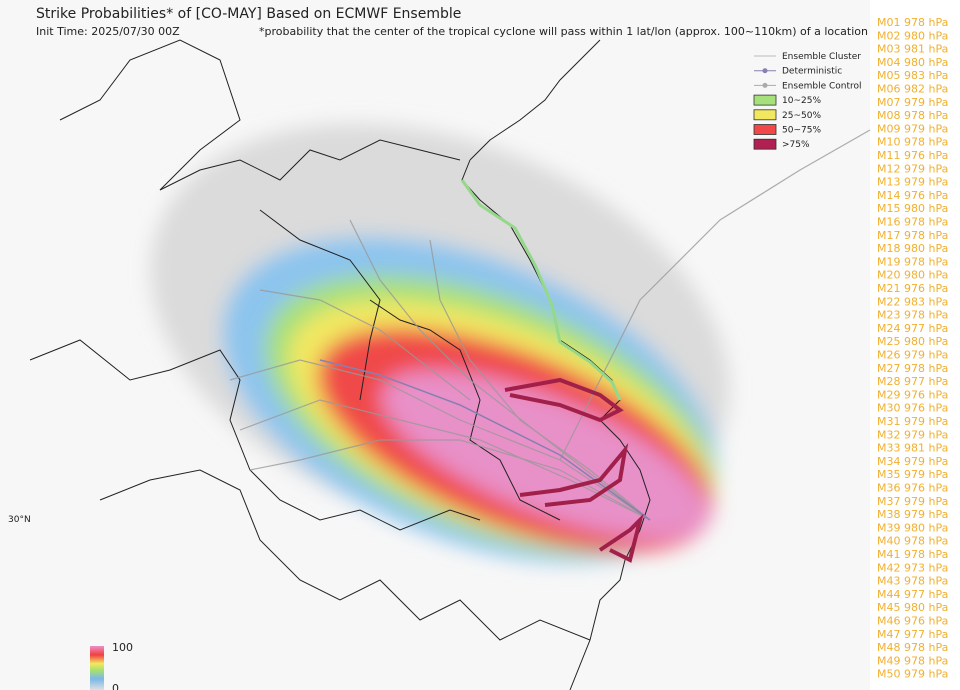 The width and height of the screenshot is (960, 690). Describe the element at coordinates (912, 421) in the screenshot. I see `member-pressure: M31 979 hPa` at that location.